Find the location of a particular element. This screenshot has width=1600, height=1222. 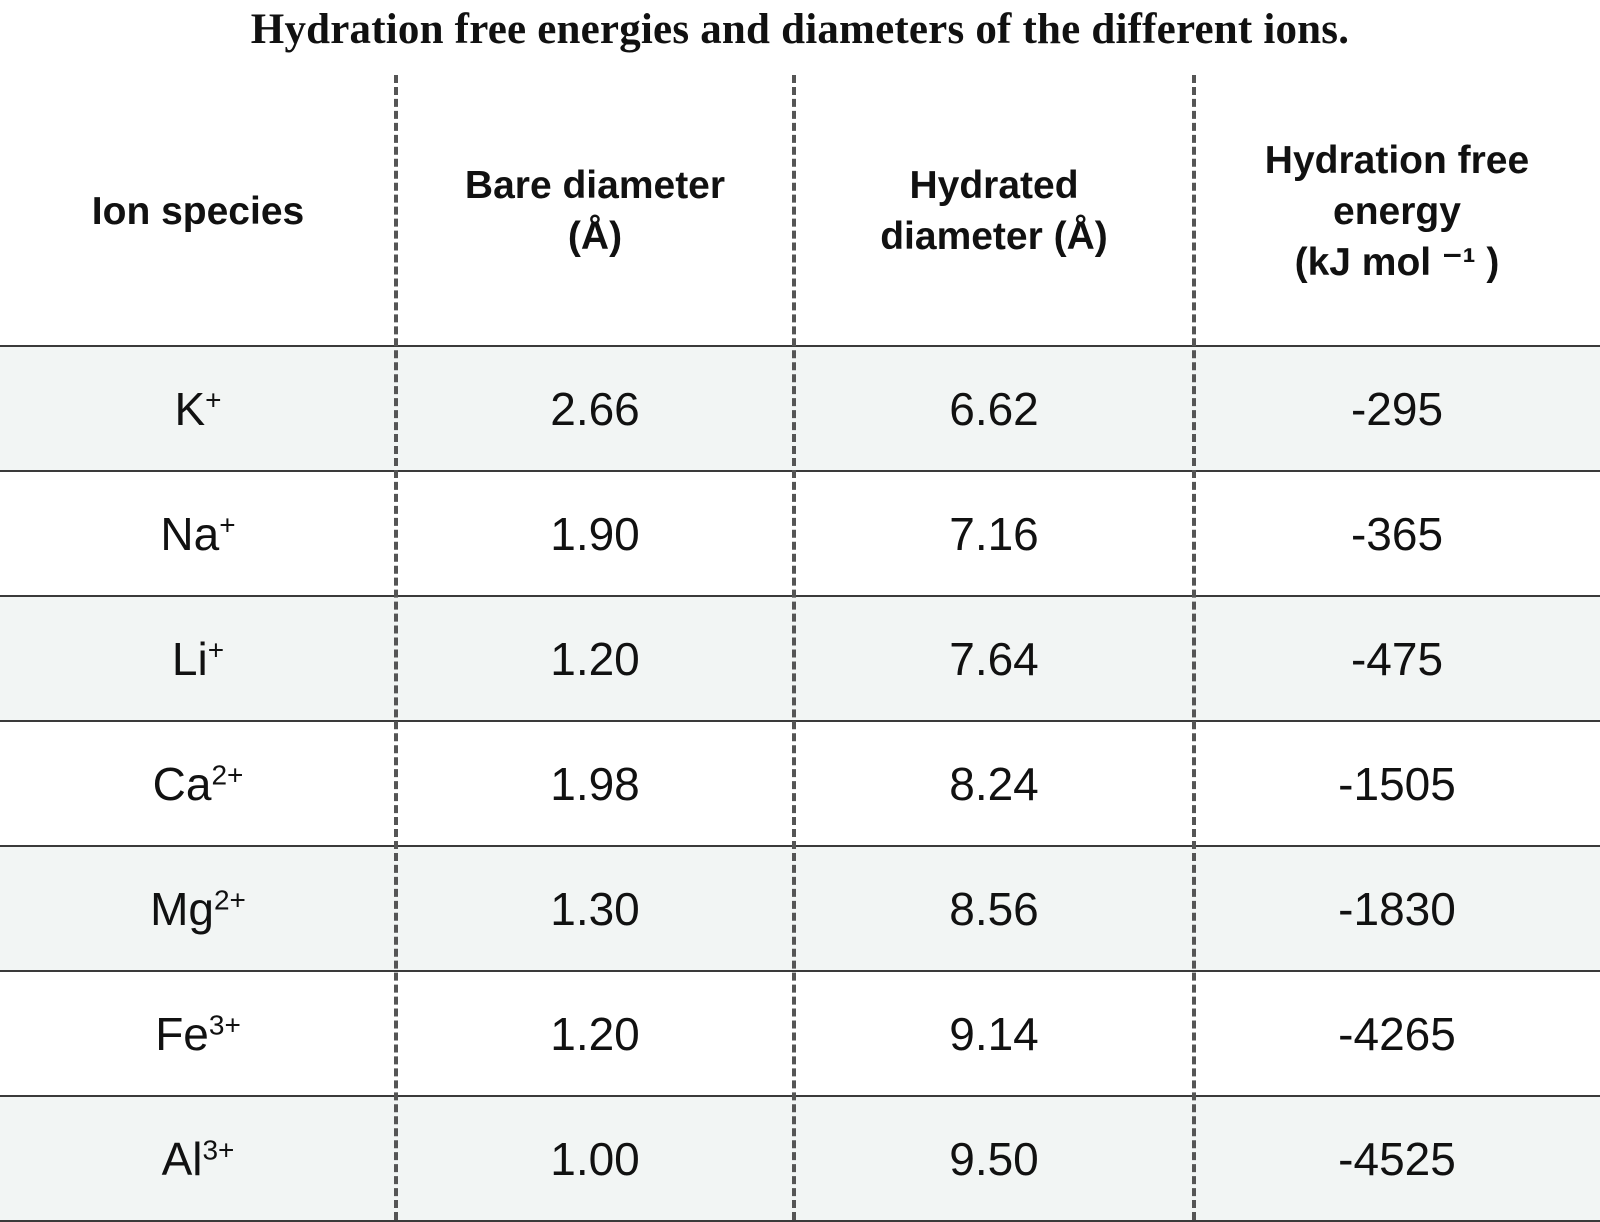

ion-species-cell: Li+ is located at coordinates (198, 658).